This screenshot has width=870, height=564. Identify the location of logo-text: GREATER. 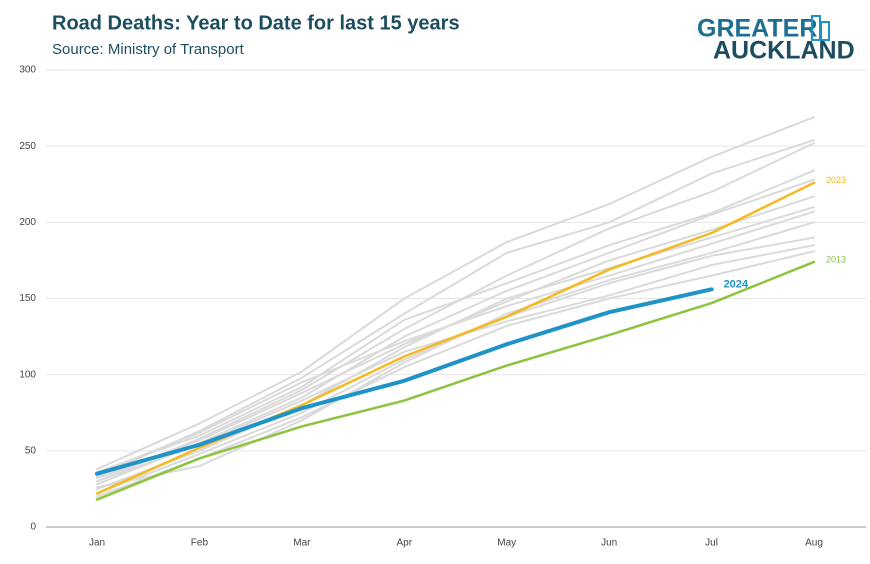
(757, 29).